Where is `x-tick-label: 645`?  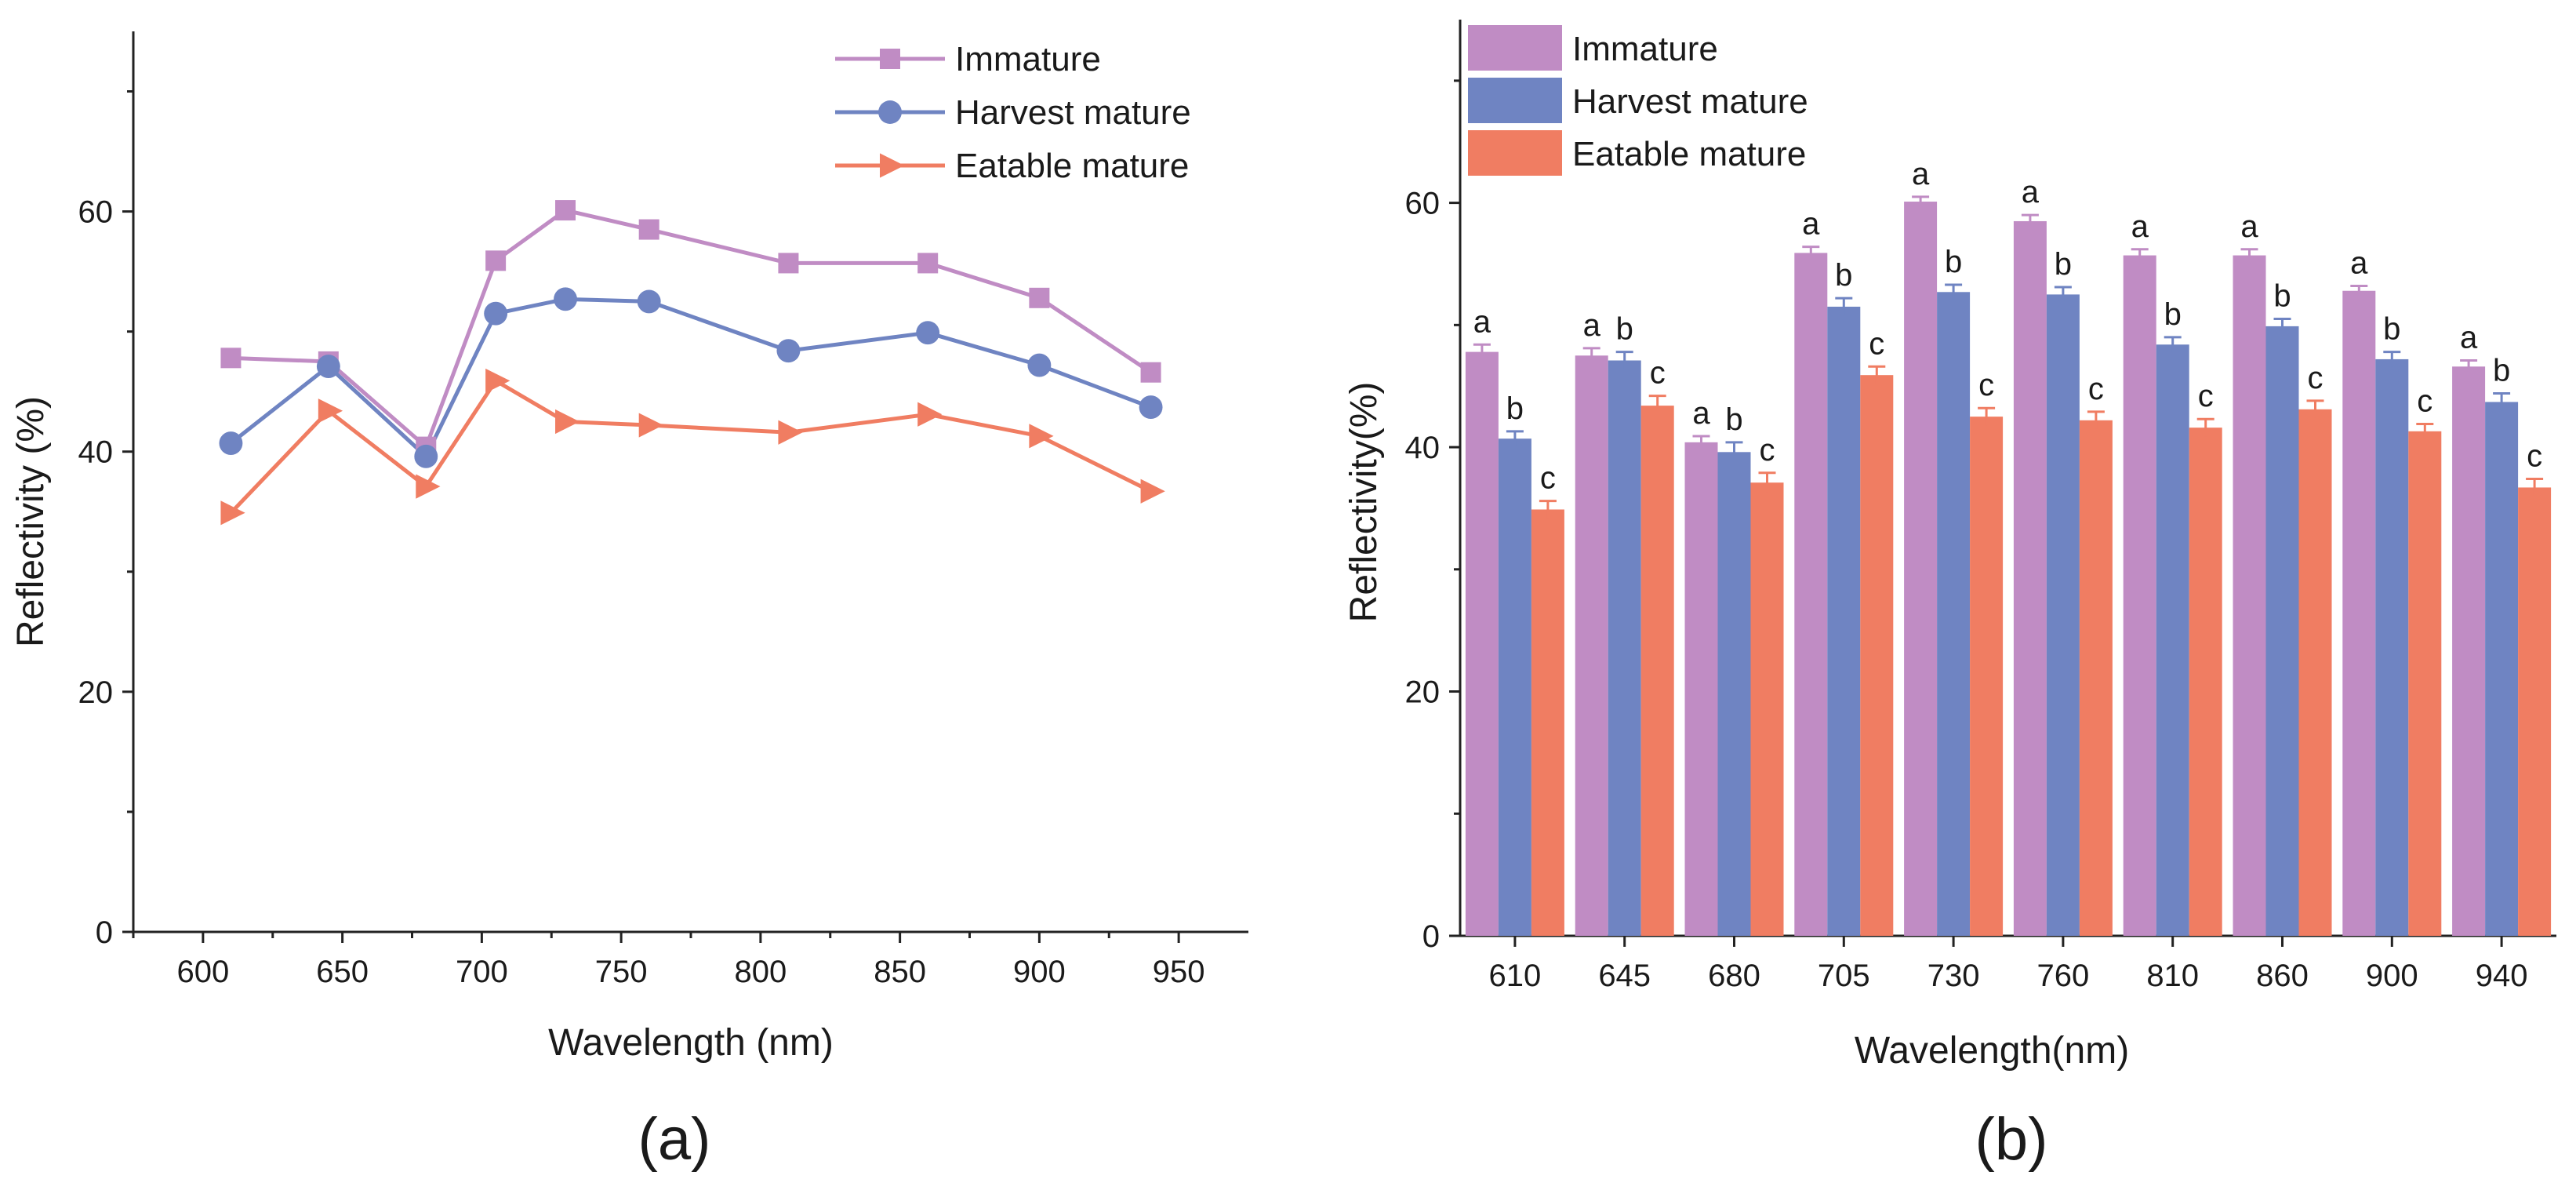 x-tick-label: 645 is located at coordinates (1624, 976).